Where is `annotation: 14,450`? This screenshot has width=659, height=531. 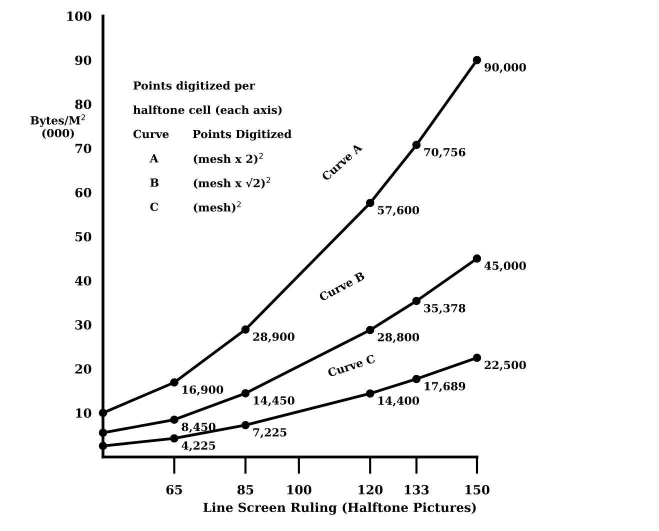
annotation: 14,450 is located at coordinates (274, 401).